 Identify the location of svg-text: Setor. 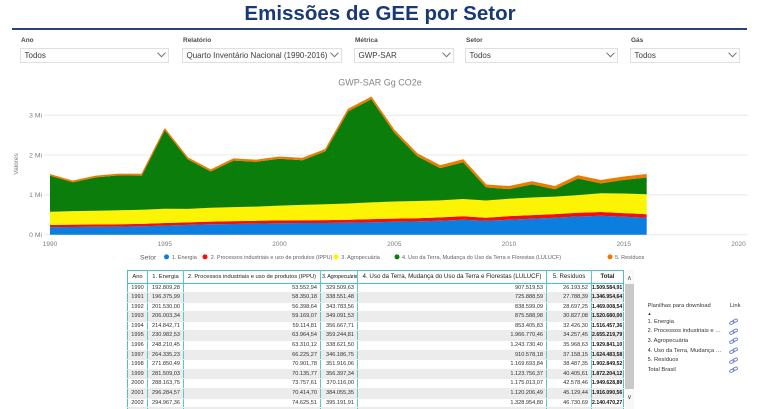
(148, 257).